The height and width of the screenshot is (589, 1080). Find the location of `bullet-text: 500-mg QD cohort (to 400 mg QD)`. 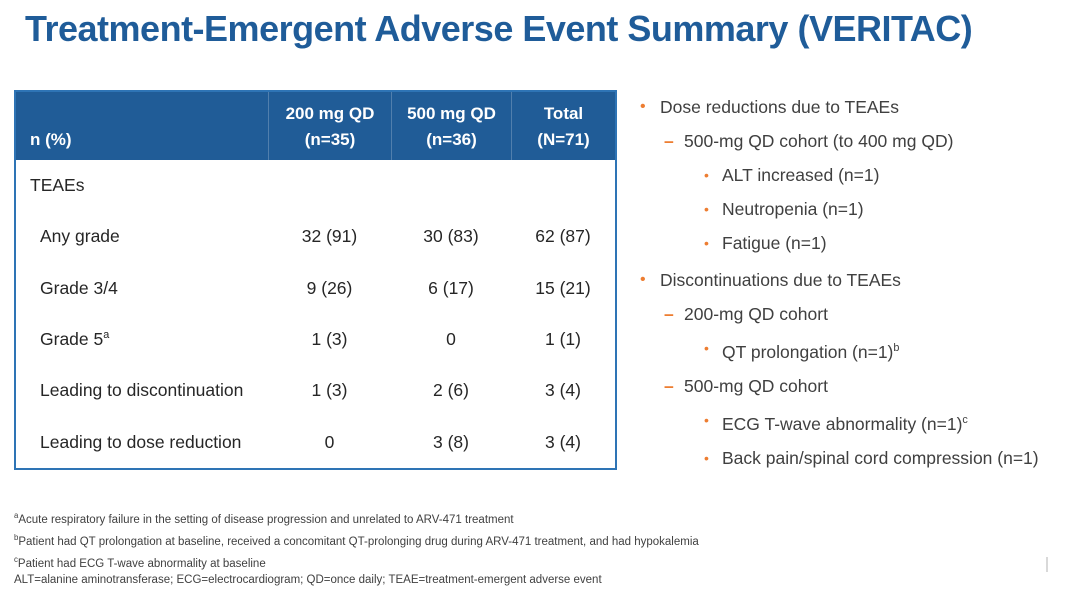

bullet-text: 500-mg QD cohort (to 400 mg QD) is located at coordinates (819, 141).